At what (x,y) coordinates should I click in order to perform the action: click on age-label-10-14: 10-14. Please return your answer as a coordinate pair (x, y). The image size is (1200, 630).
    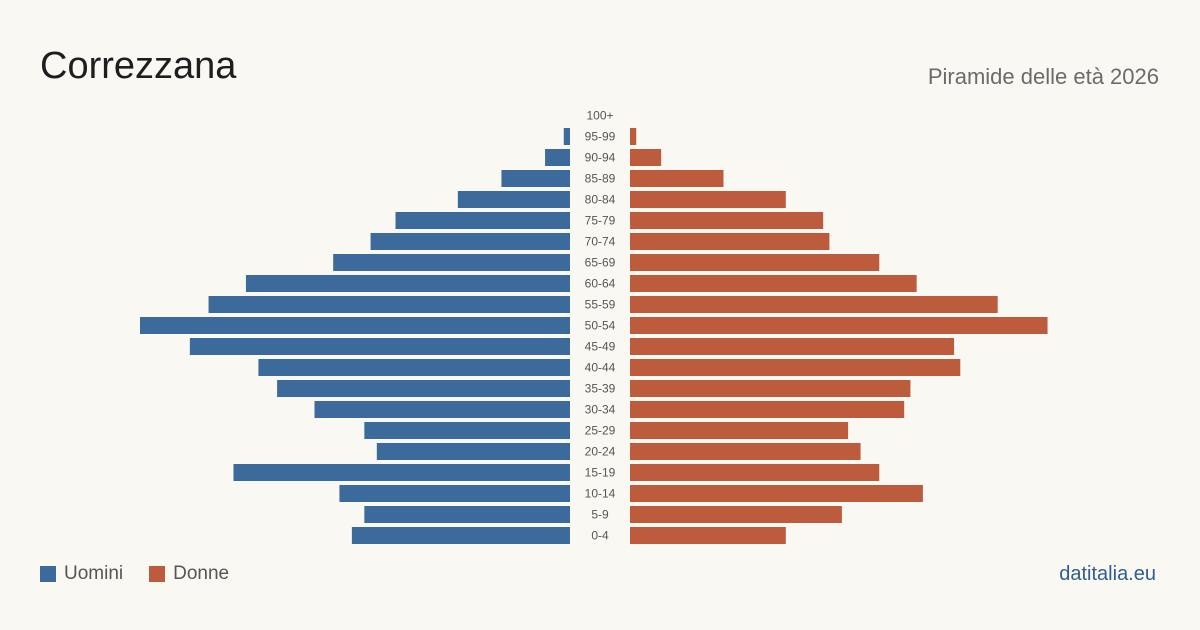
    Looking at the image, I should click on (600, 494).